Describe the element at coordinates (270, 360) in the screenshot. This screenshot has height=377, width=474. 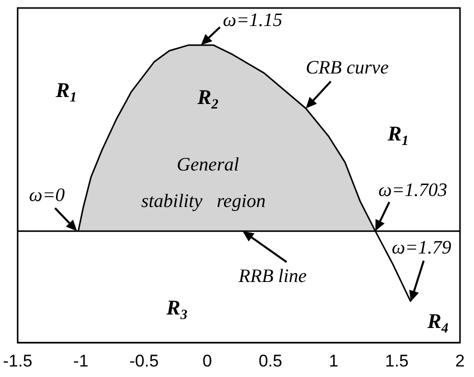
I see `x-tick-label: 0.5` at that location.